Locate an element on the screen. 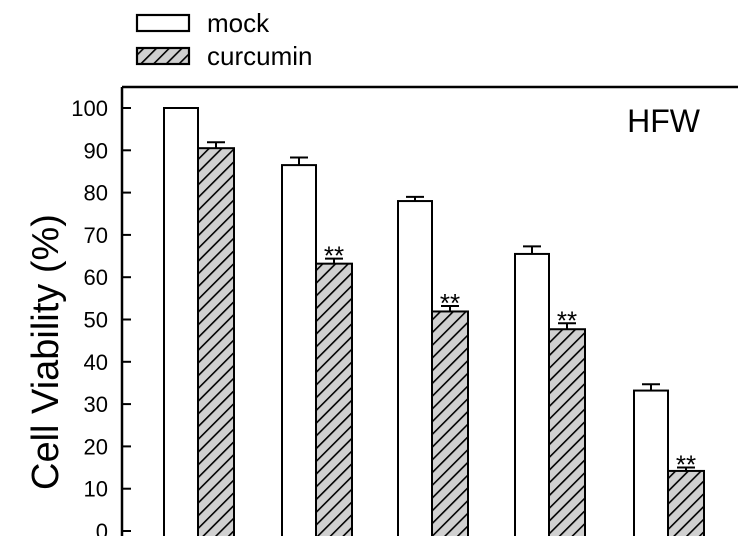 Image resolution: width=738 pixels, height=536 pixels. y-tick-label: 80 is located at coordinates (96, 193).